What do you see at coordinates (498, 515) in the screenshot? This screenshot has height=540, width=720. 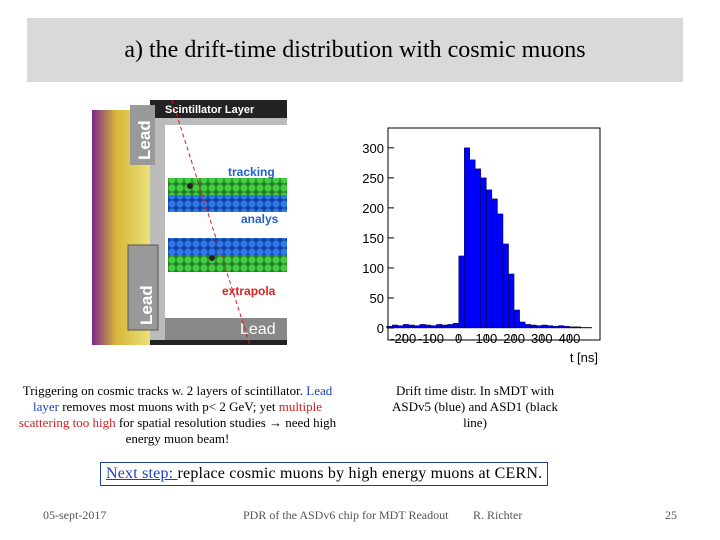 I see `footer-author: R. Richter` at bounding box center [498, 515].